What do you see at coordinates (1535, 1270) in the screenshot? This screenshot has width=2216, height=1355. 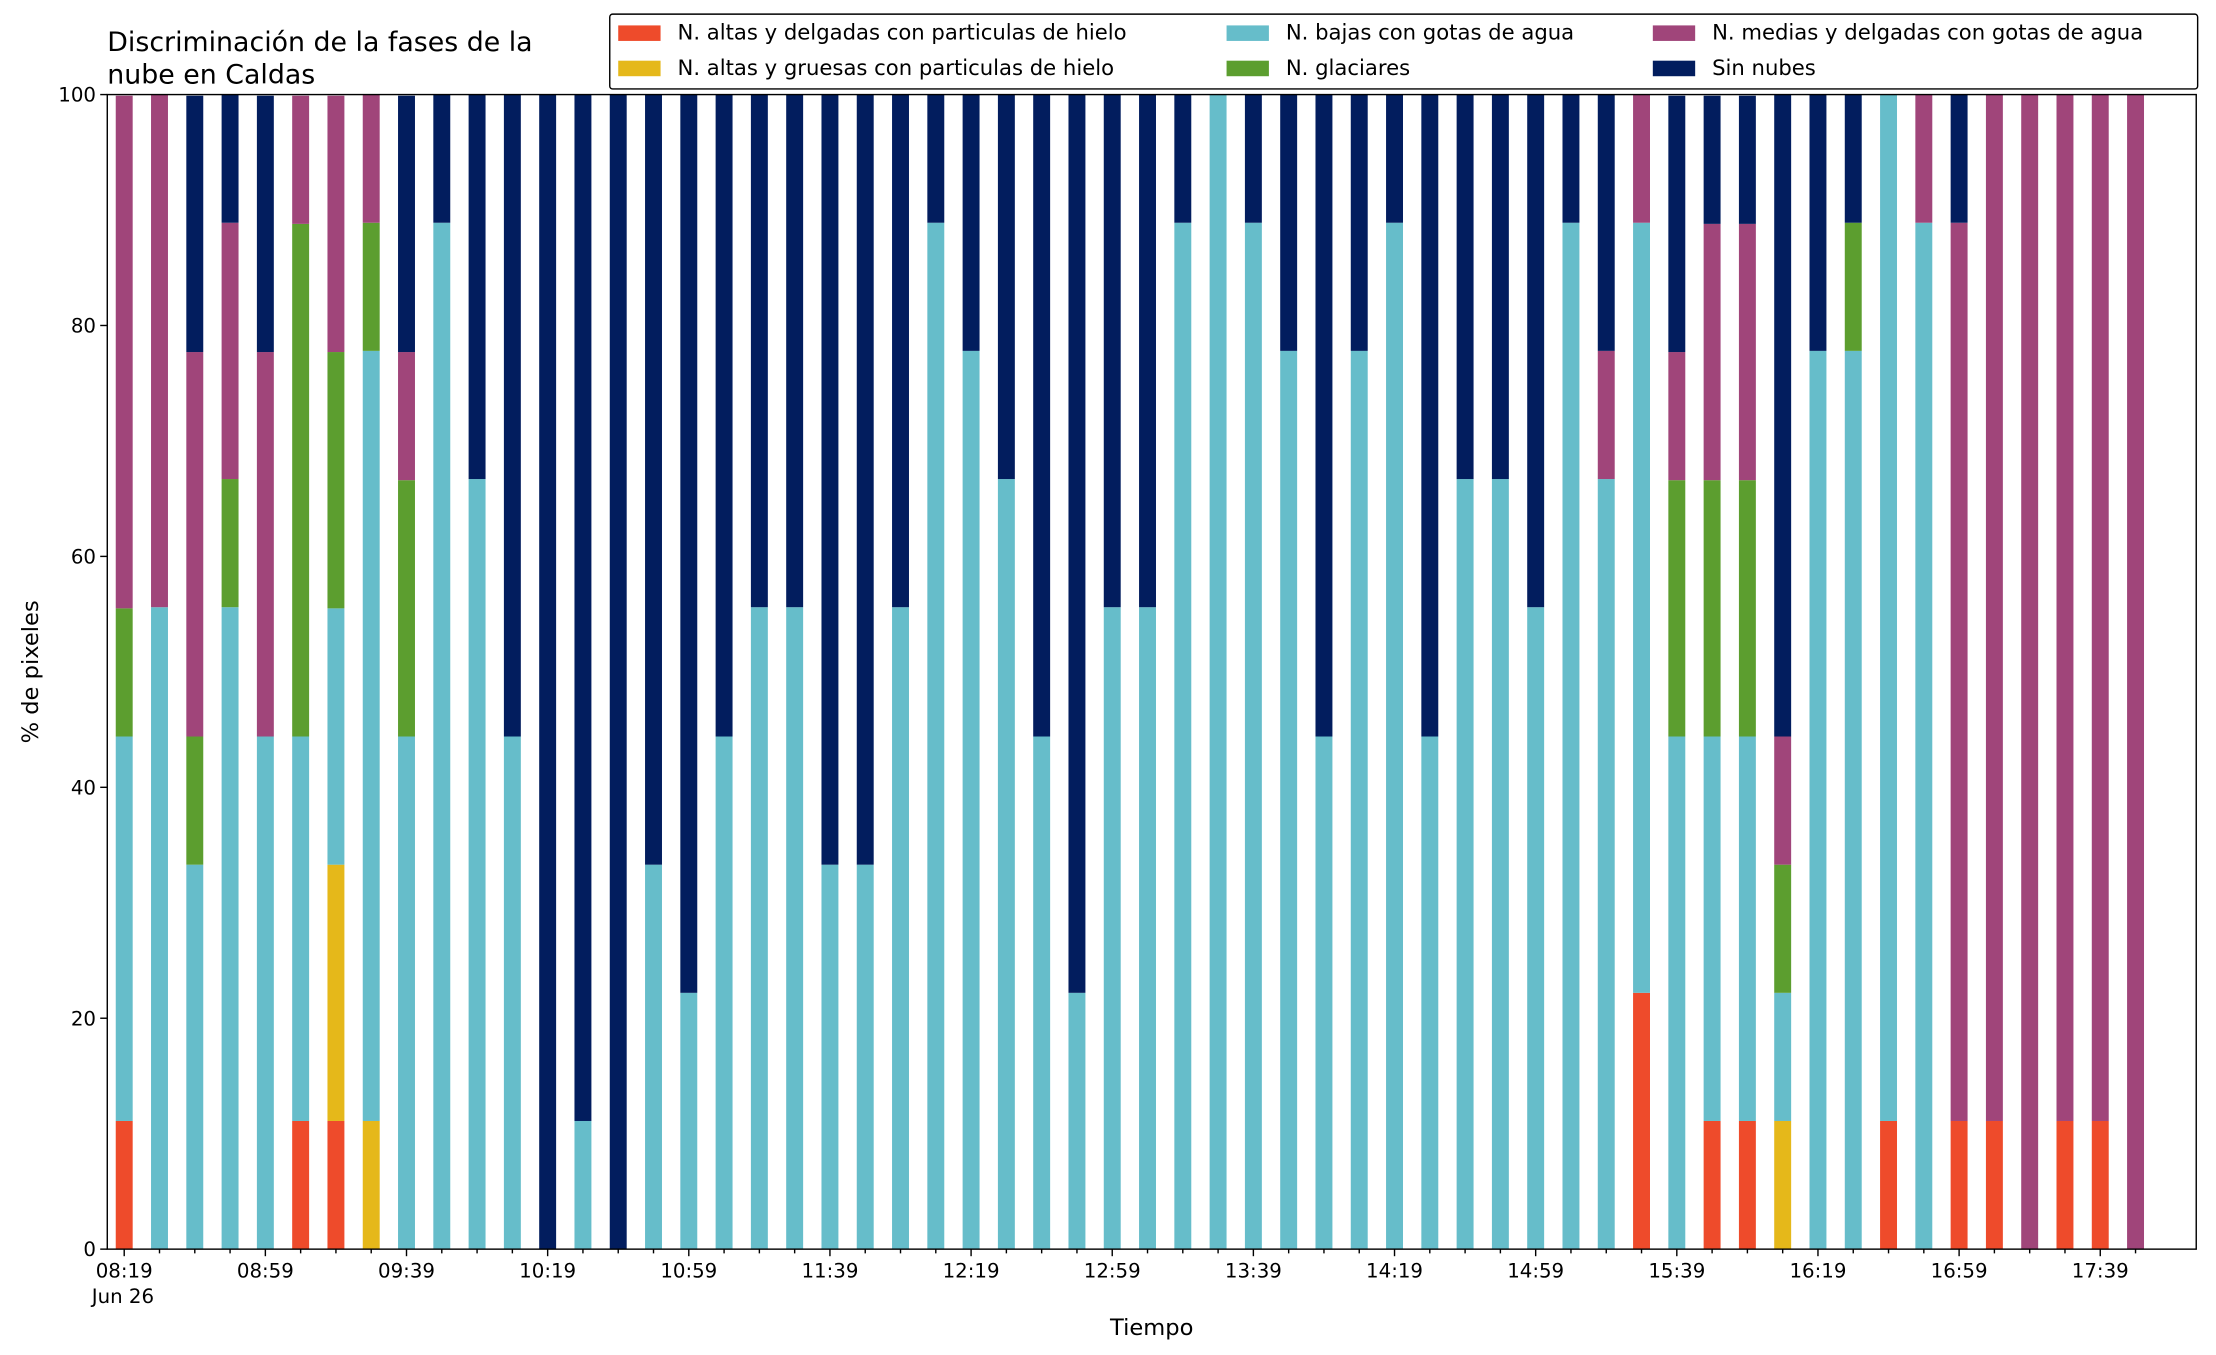 I see `x-tick-label: 14:59` at bounding box center [1535, 1270].